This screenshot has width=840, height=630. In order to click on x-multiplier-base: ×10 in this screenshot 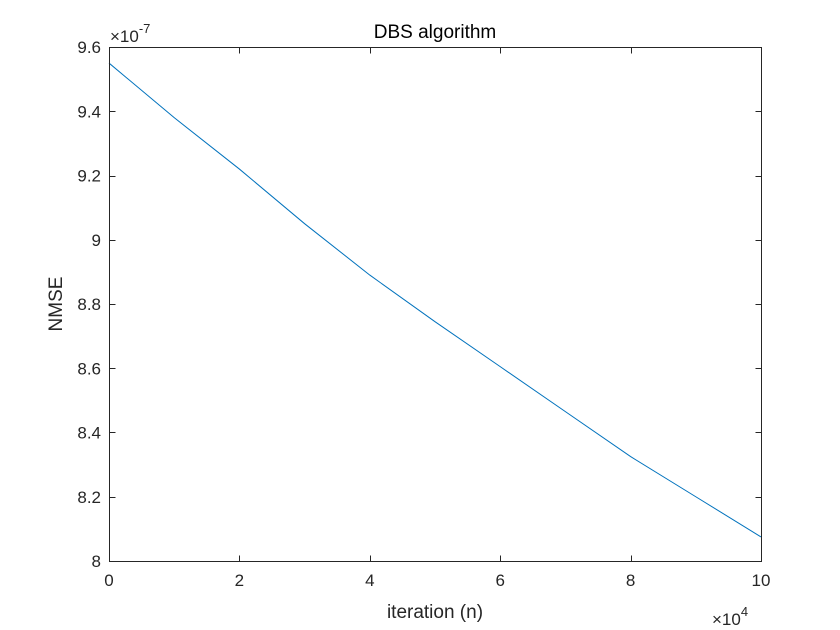, I will do `click(726, 619)`.